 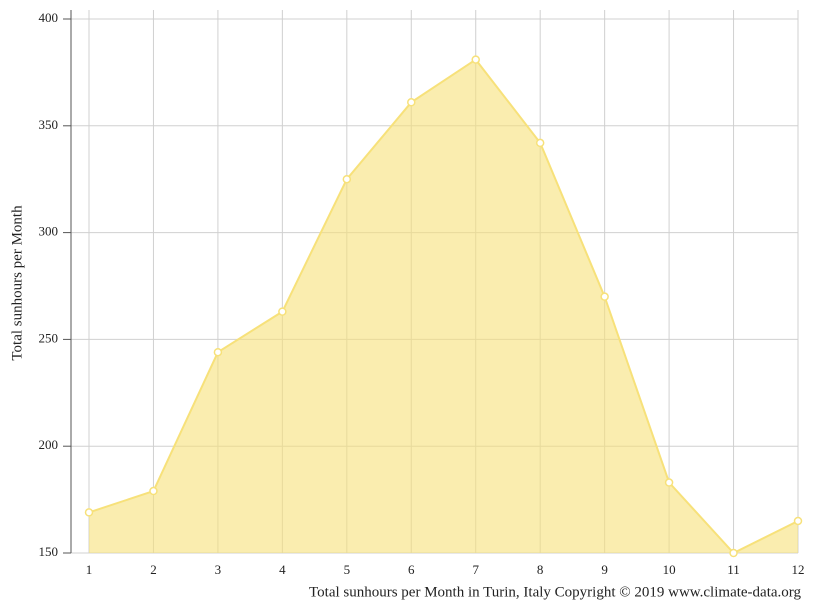 What do you see at coordinates (218, 569) in the screenshot?
I see `x-tick-label: 3` at bounding box center [218, 569].